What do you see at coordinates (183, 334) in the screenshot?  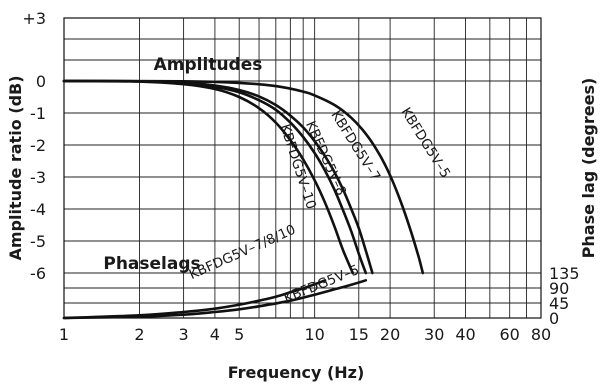 I see `x-tick-label: 3` at bounding box center [183, 334].